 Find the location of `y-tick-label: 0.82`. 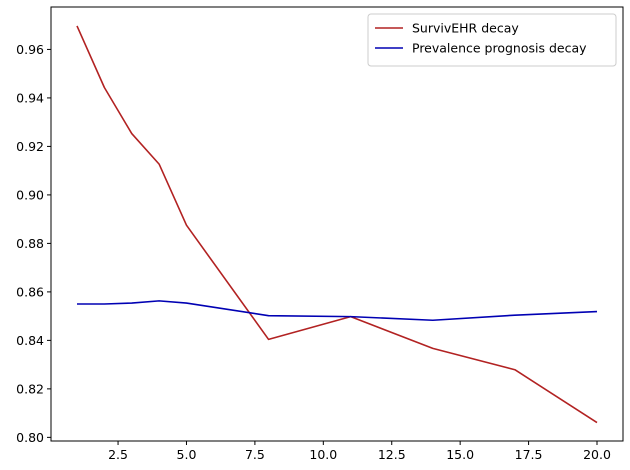

y-tick-label: 0.82 is located at coordinates (30, 388).